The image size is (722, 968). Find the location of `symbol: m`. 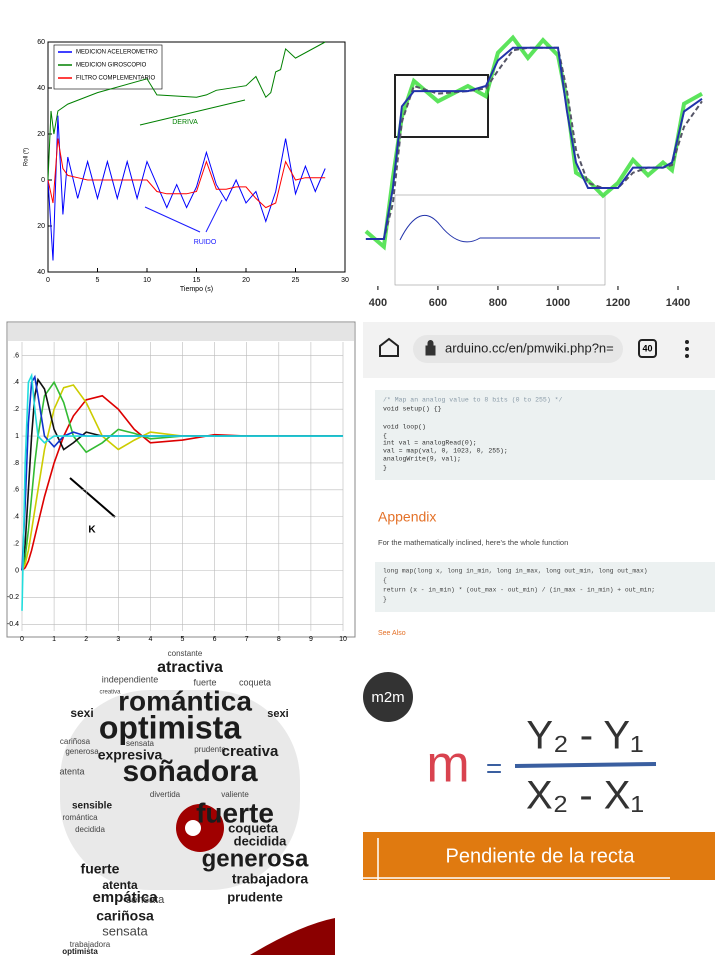

symbol: m is located at coordinates (447, 765).